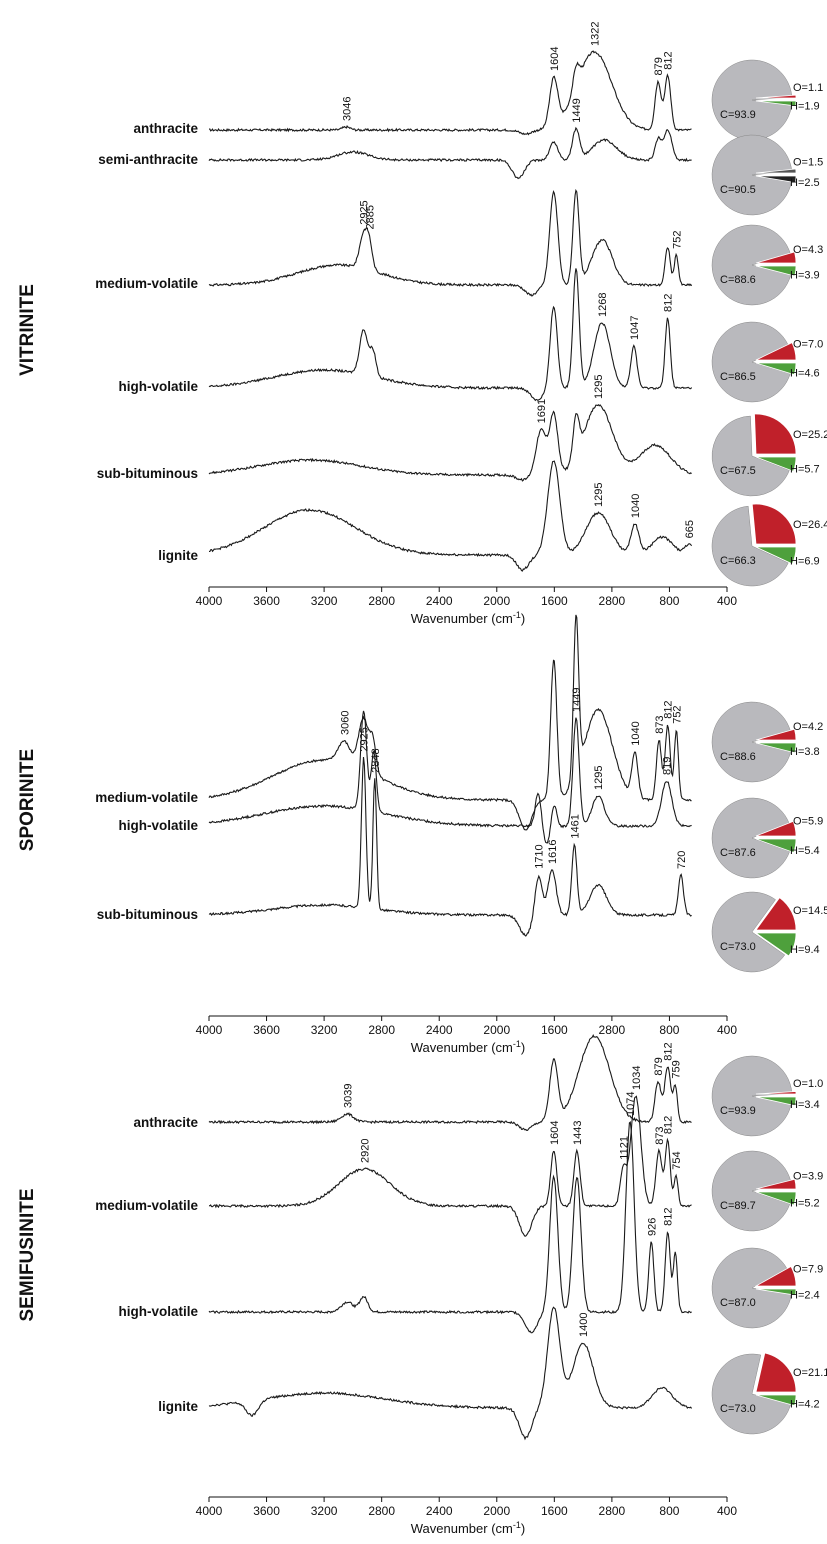 This screenshot has width=827, height=1544. Describe the element at coordinates (599, 495) in the screenshot. I see `peak-label: 1295` at that location.